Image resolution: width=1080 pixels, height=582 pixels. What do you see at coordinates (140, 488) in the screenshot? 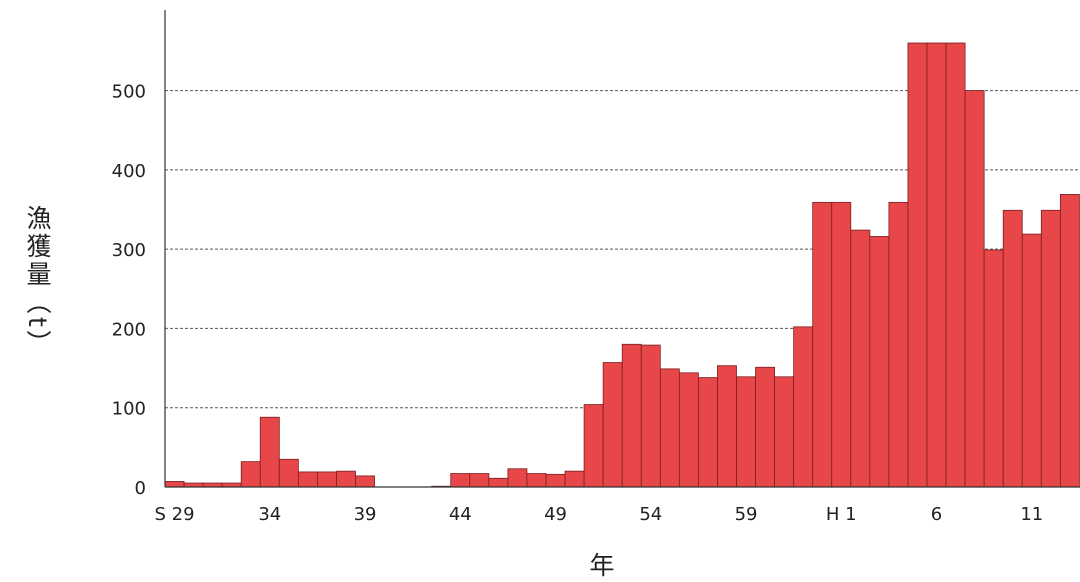
I see `y-tick-label: 0` at bounding box center [140, 488].